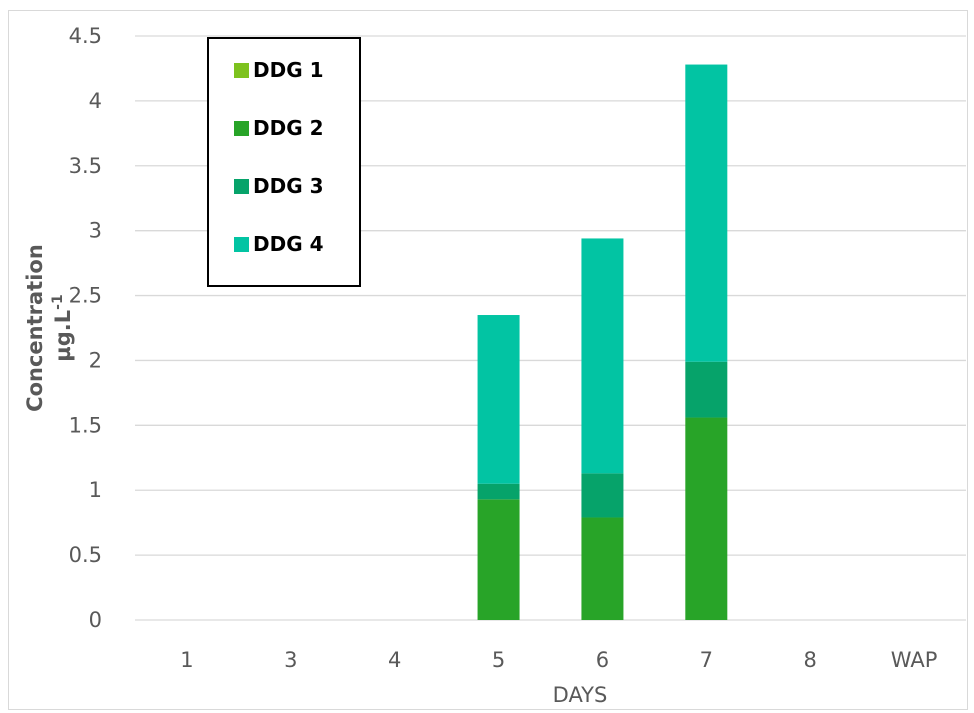  Describe the element at coordinates (186, 660) in the screenshot. I see `x-tick-label: 1` at that location.